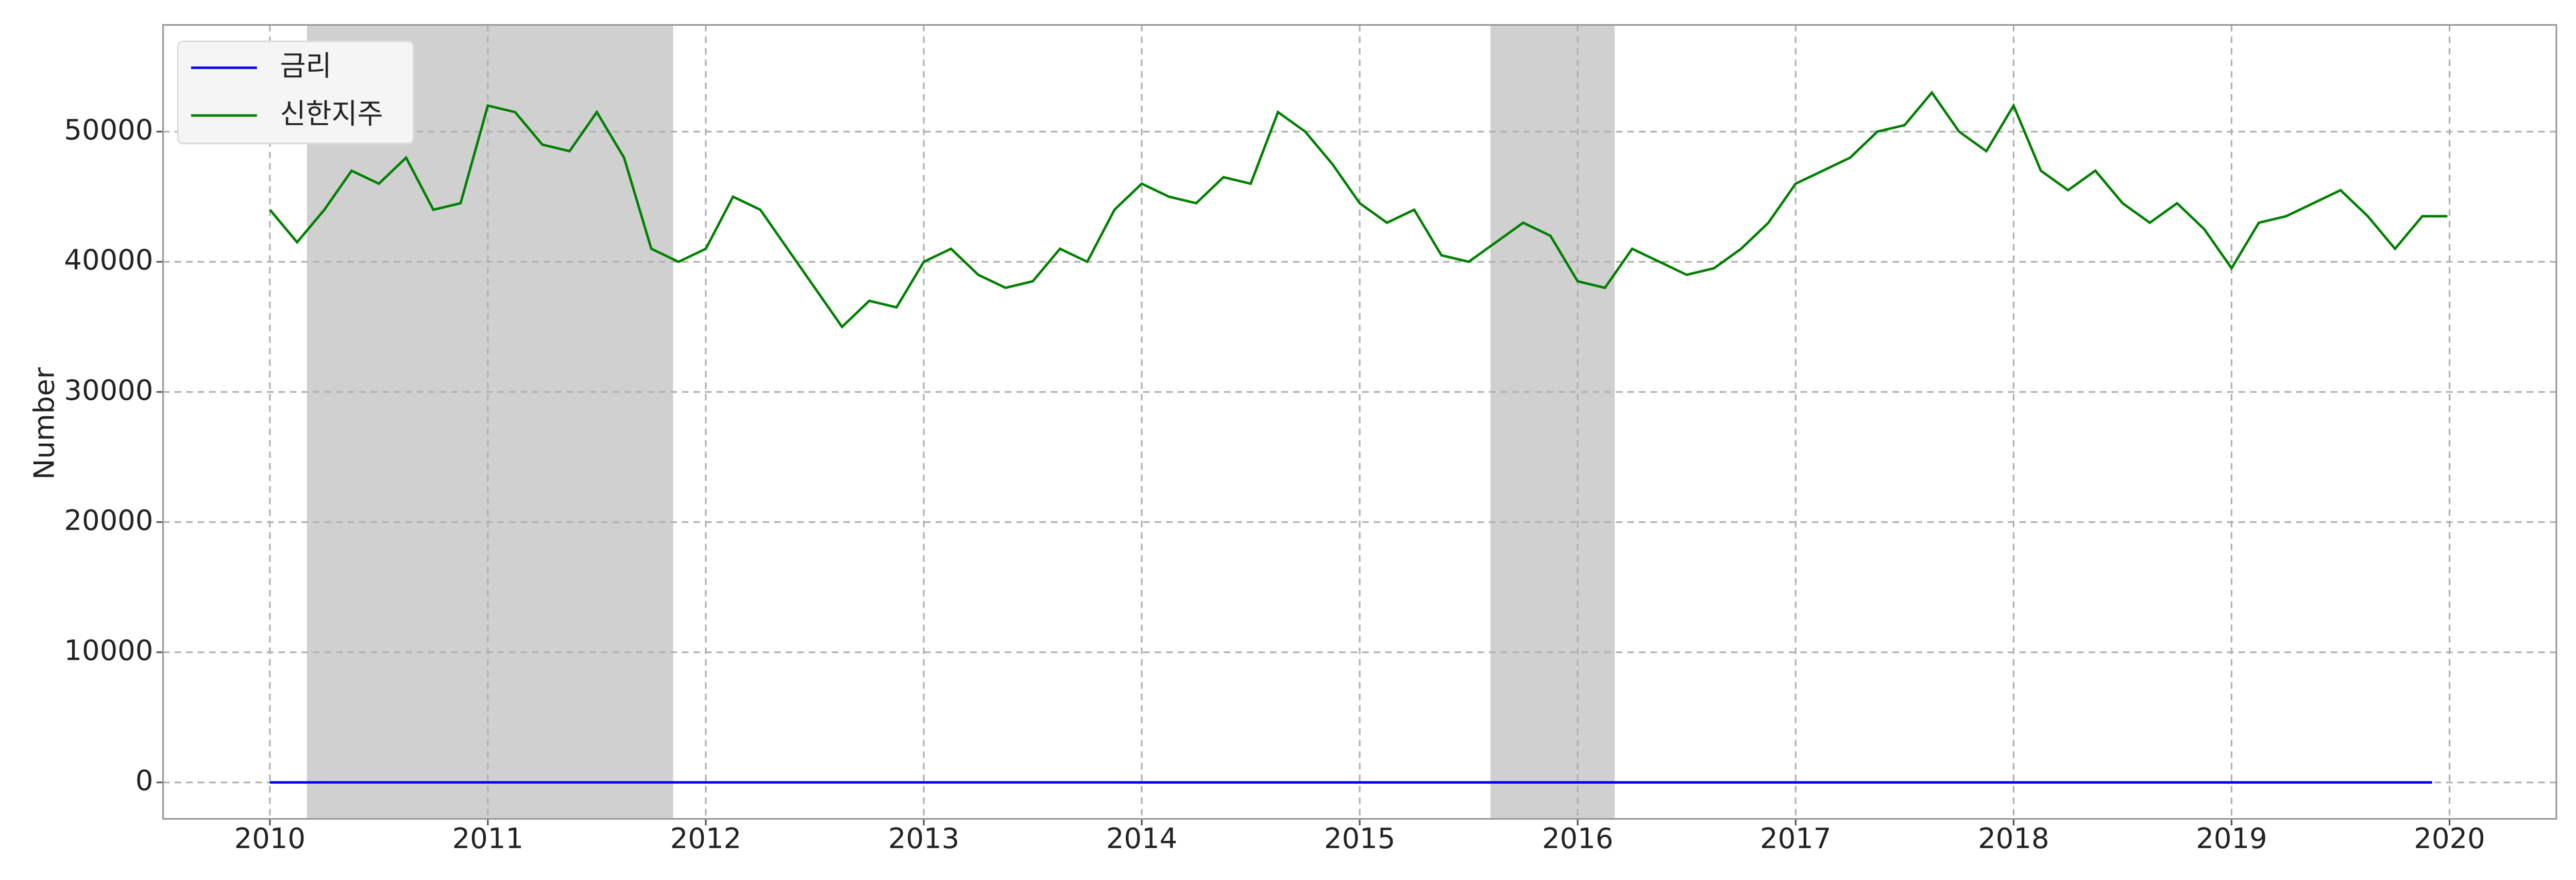 Image resolution: width=2576 pixels, height=880 pixels. What do you see at coordinates (1141, 838) in the screenshot?
I see `x-tick-label: 2014` at bounding box center [1141, 838].